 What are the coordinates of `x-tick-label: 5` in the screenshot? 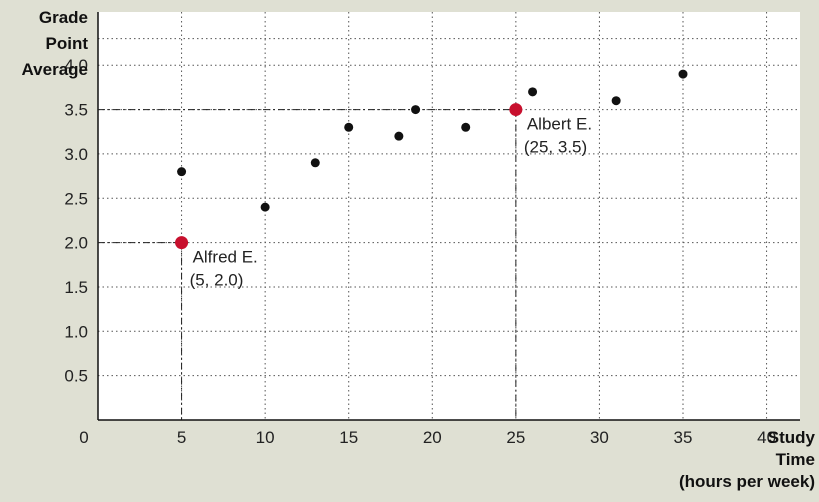 It's located at (181, 437).